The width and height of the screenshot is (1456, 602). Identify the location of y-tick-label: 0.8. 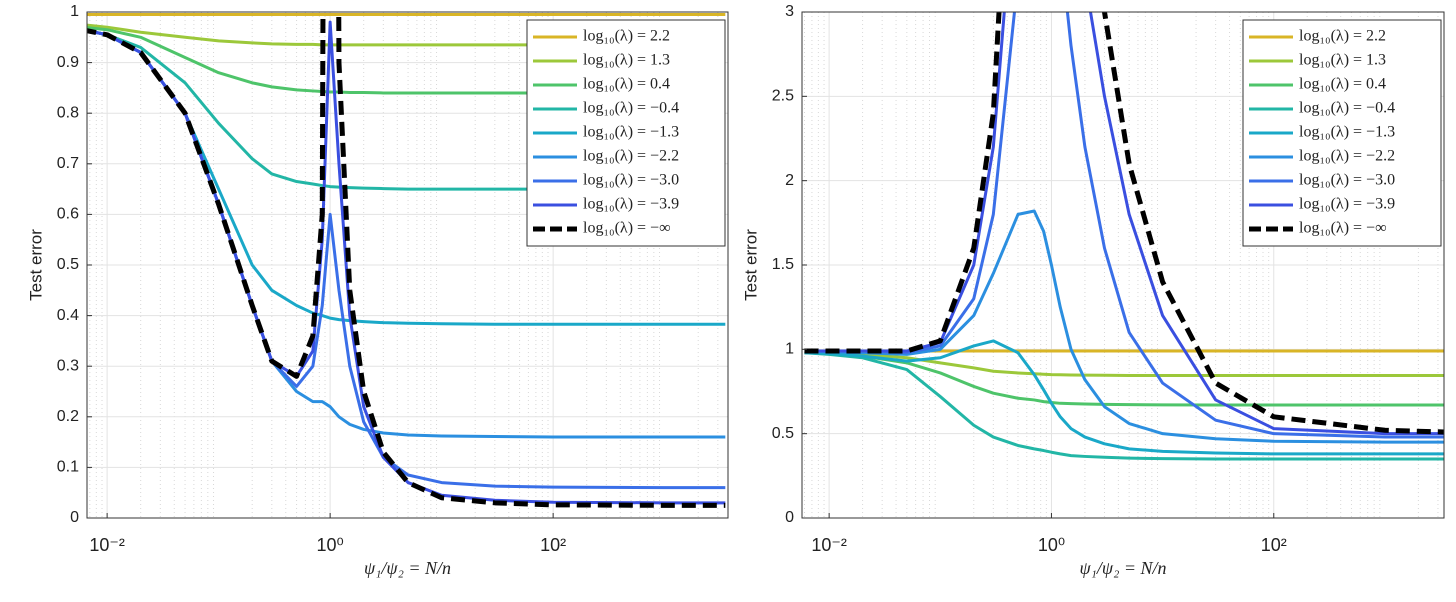
(68, 112).